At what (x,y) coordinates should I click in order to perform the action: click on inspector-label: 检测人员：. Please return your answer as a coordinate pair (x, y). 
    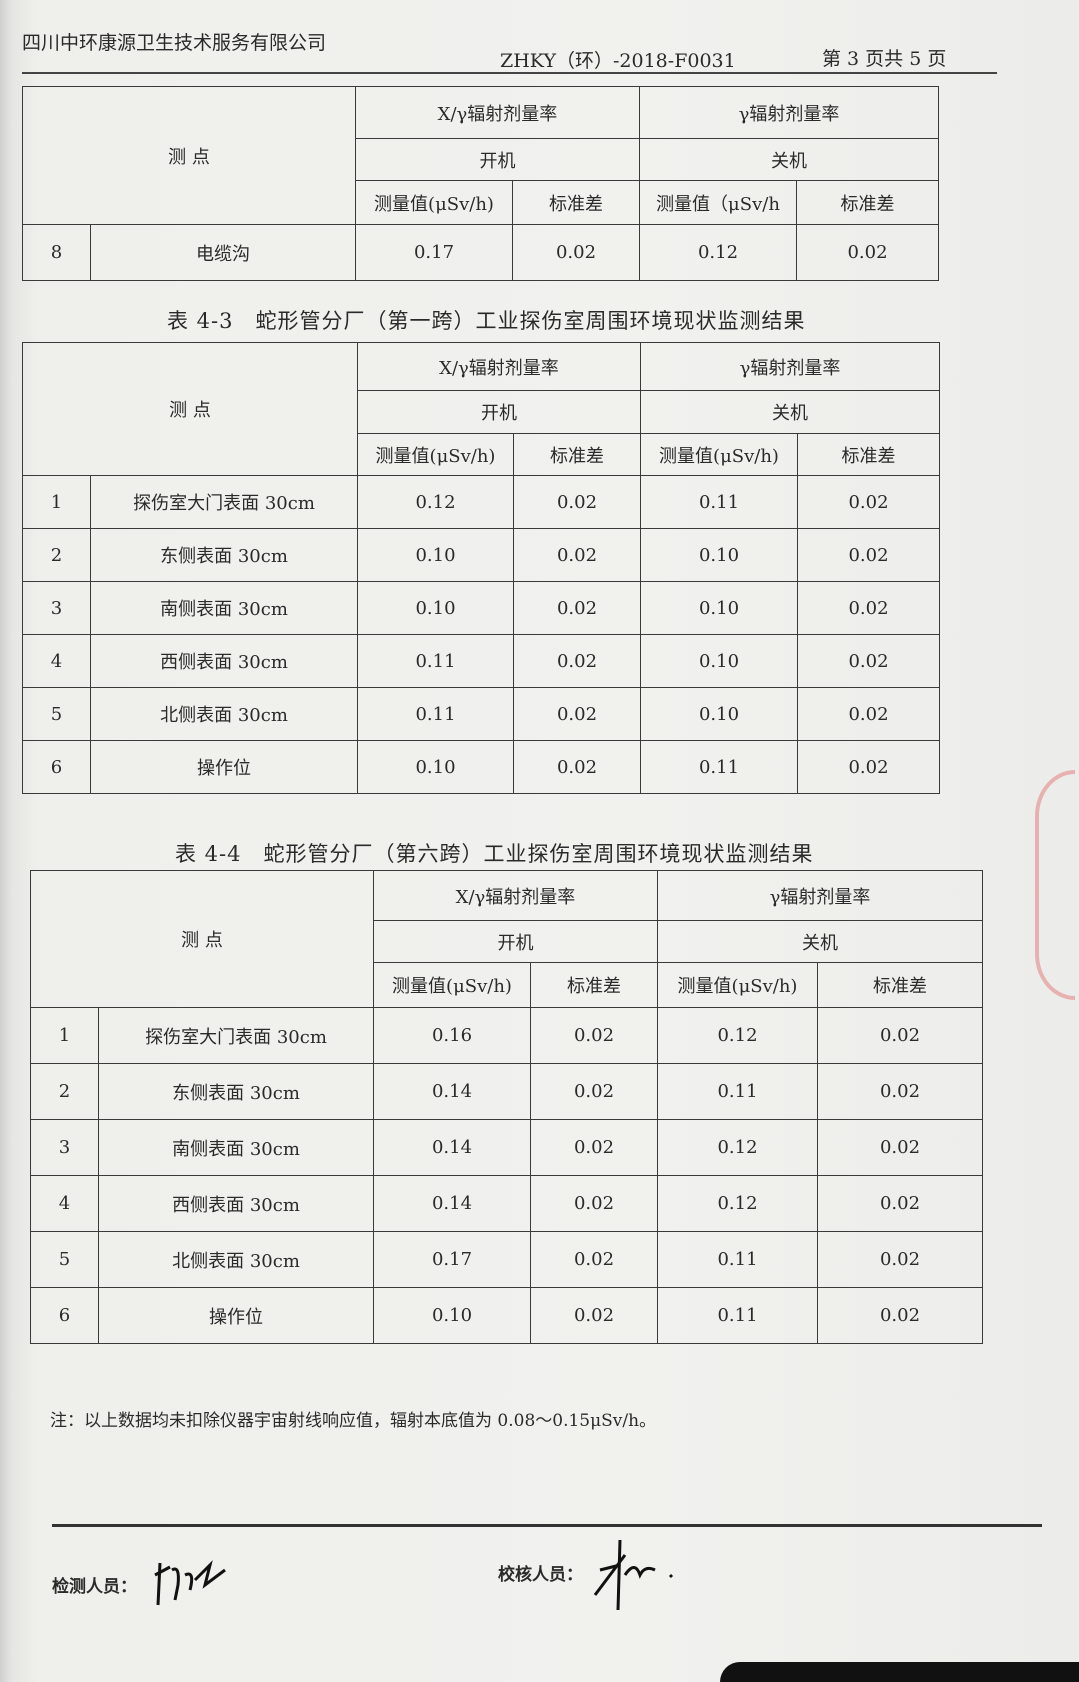
    Looking at the image, I should click on (94, 1587).